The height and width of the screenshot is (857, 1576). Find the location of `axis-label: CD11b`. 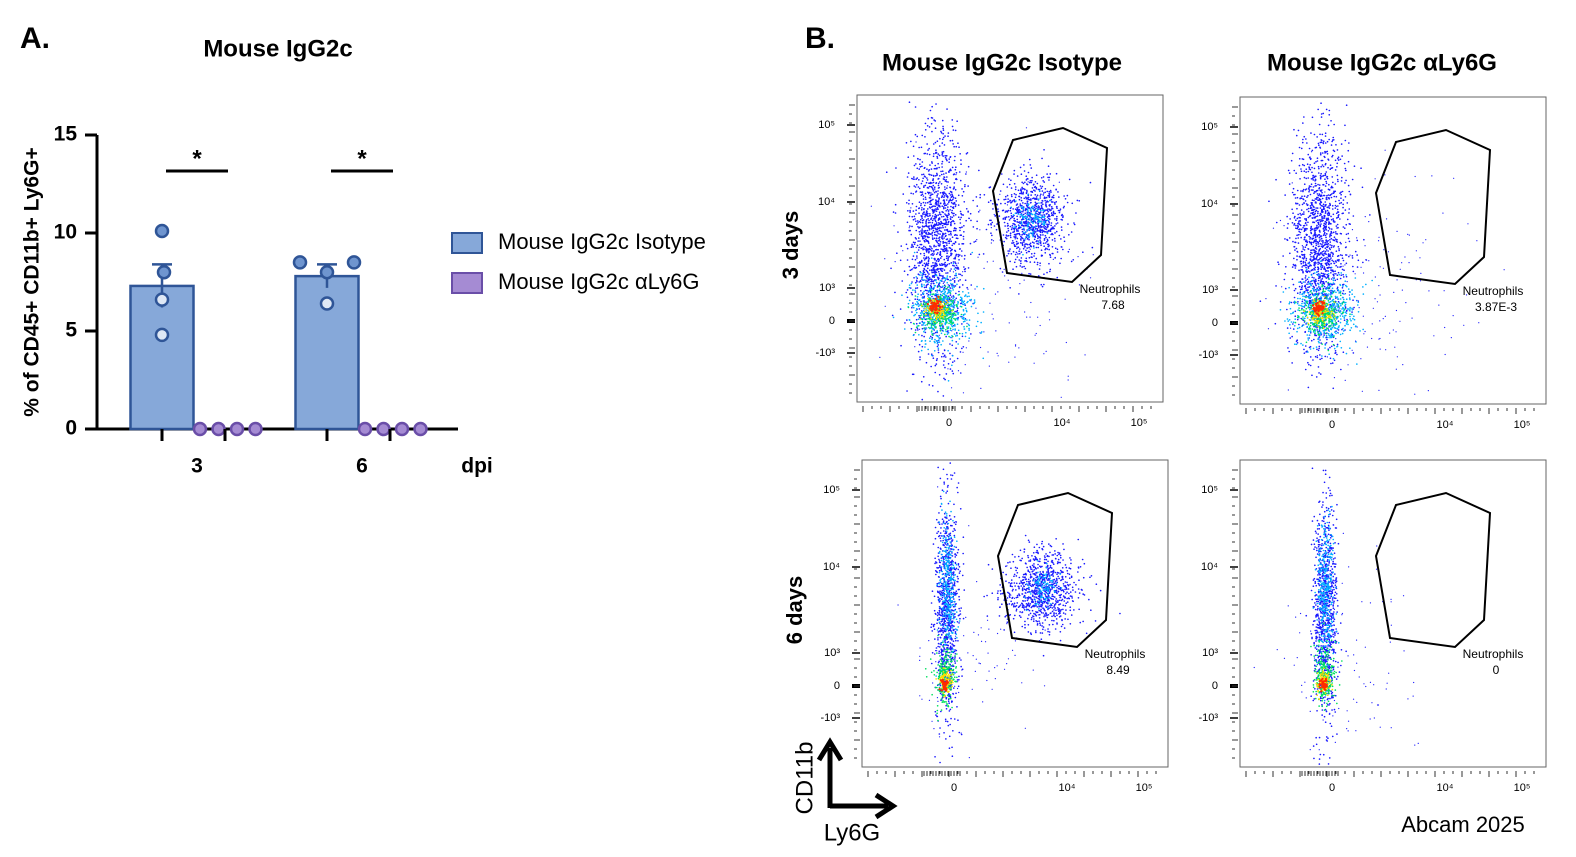

axis-label: CD11b is located at coordinates (804, 778).